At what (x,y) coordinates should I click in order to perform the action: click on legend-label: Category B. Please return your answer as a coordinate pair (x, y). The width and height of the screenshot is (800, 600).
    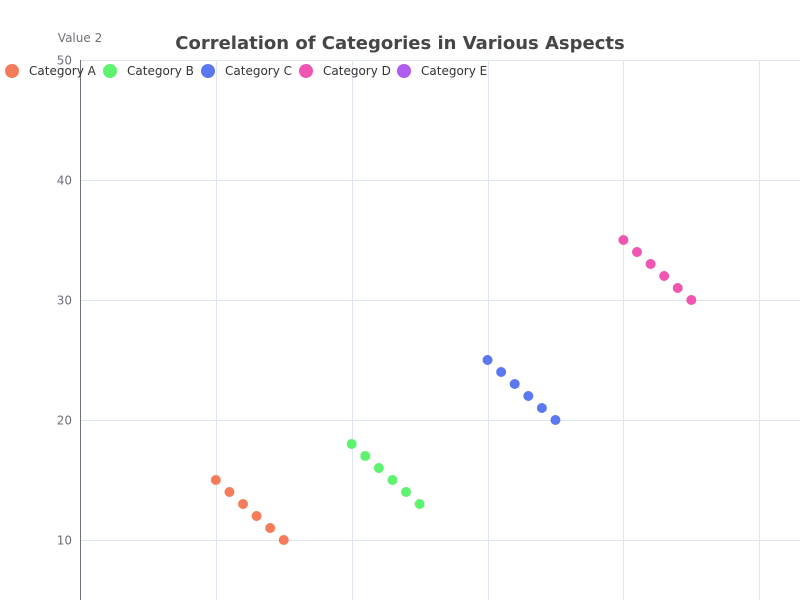
    Looking at the image, I should click on (160, 71).